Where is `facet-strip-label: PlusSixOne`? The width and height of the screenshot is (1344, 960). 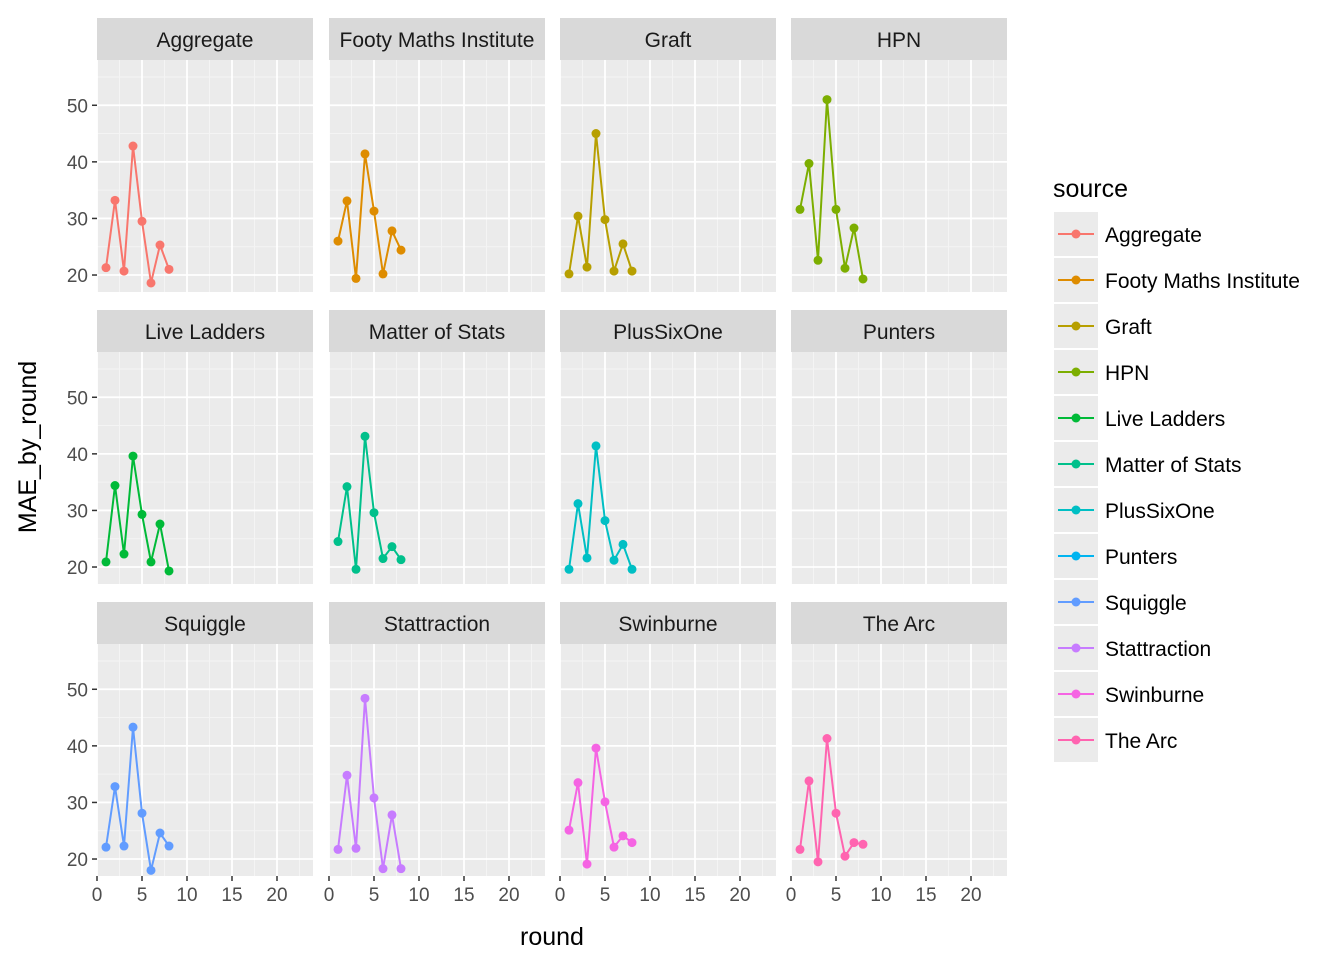 facet-strip-label: PlusSixOne is located at coordinates (668, 332).